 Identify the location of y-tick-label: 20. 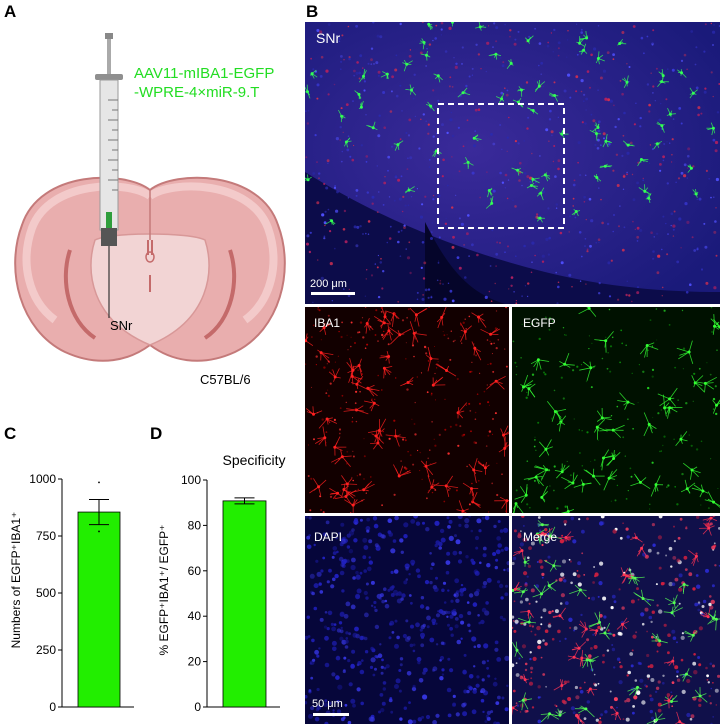
(195, 662).